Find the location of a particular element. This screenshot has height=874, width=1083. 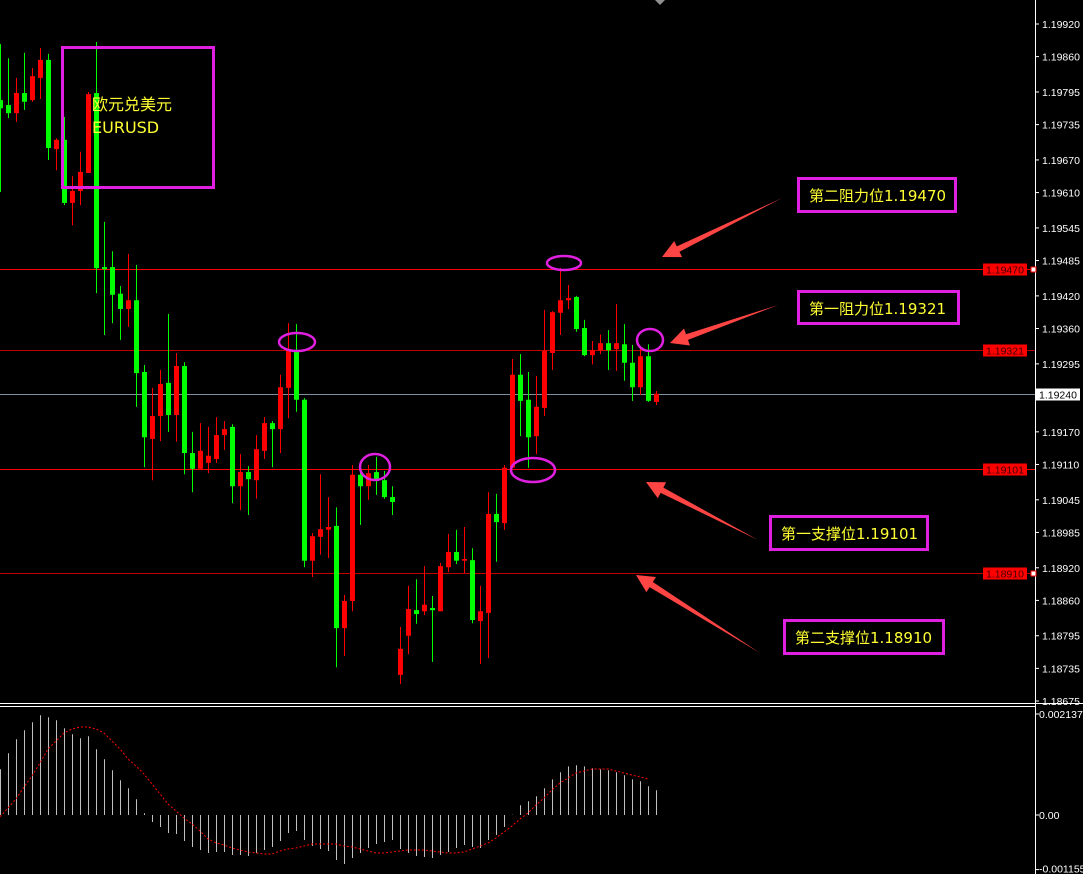

level-price-label: 1.19101 is located at coordinates (1005, 471).